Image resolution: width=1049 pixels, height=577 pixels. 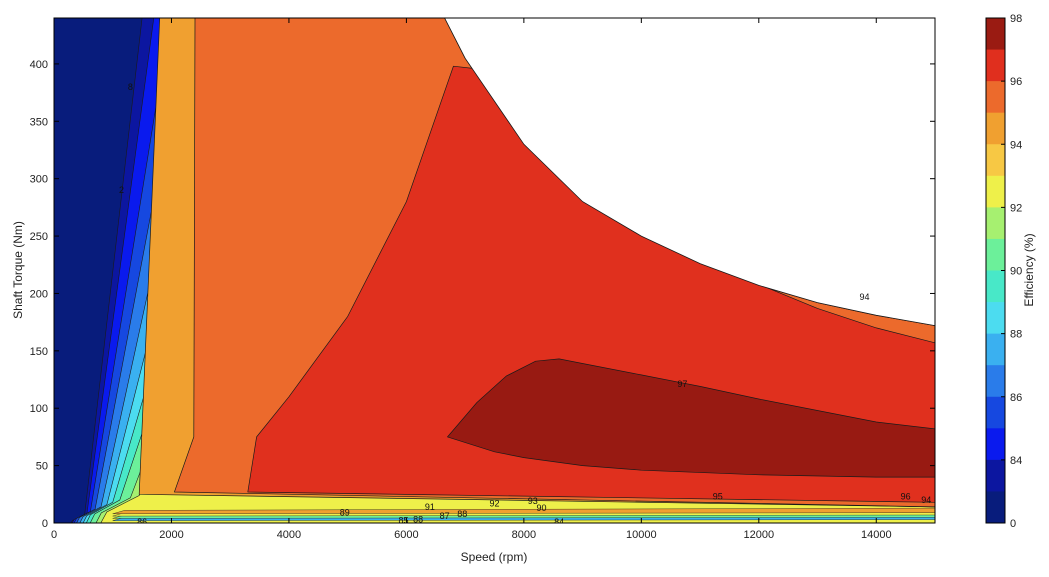 I want to click on colorbar-tick-label: 0, so click(x=1013, y=524).